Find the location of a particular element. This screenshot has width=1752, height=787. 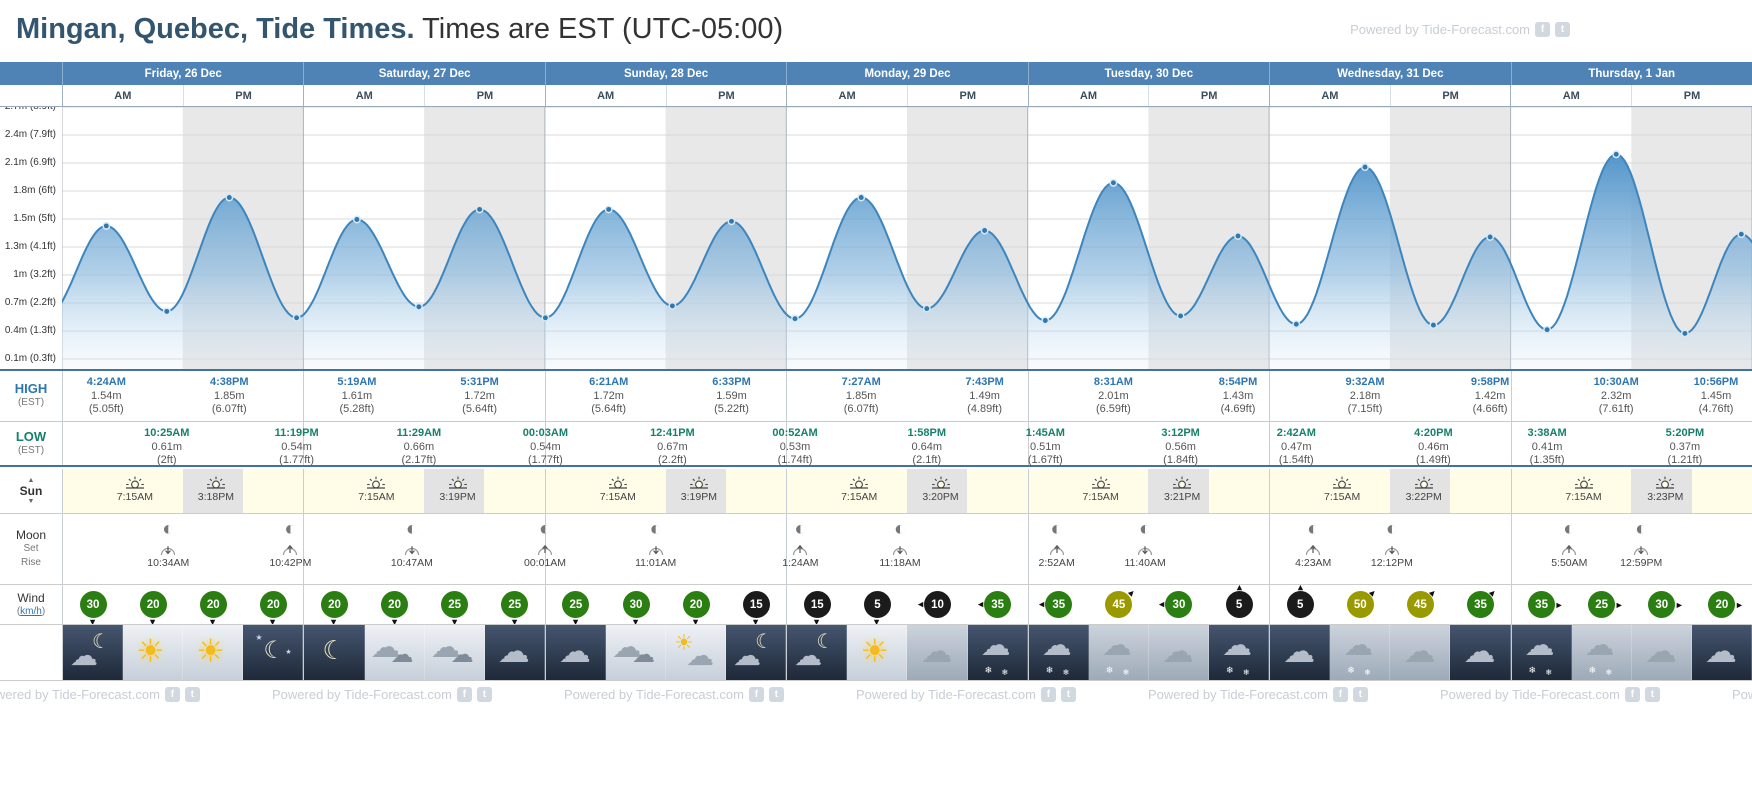

tide-time: 9:32AM is located at coordinates (1365, 382).